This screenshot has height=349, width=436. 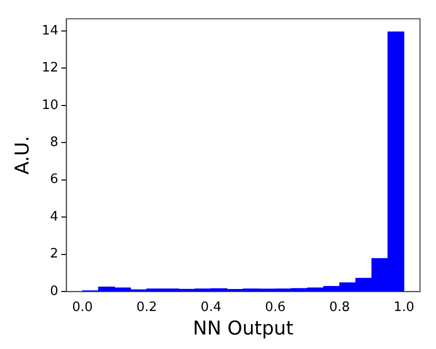 I want to click on y-tick-label: 2, so click(x=54, y=254).